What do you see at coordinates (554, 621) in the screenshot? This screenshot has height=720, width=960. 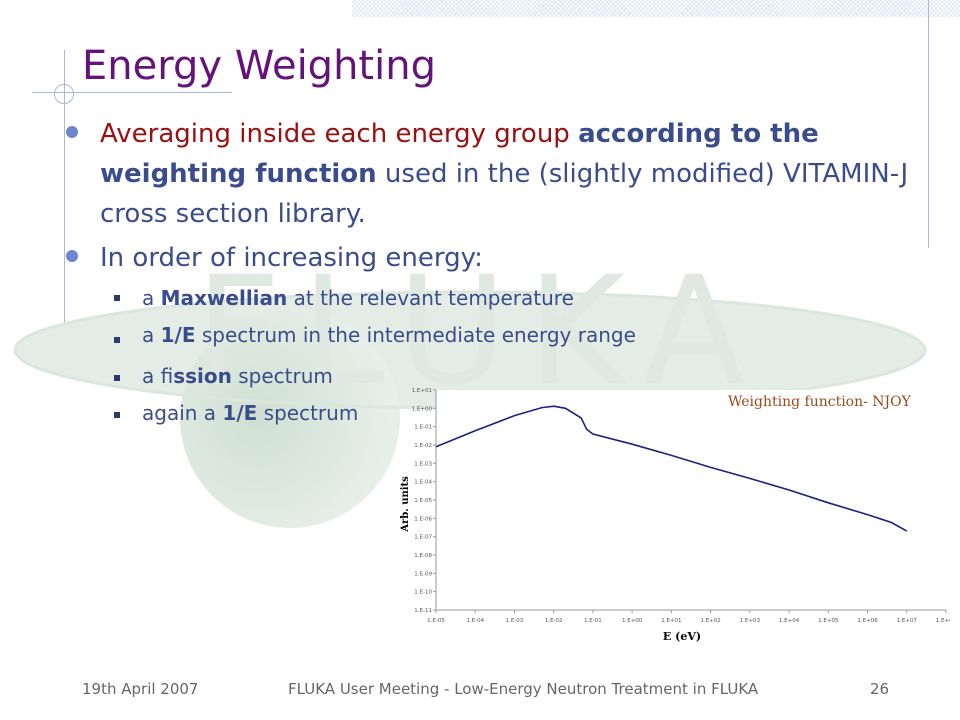 I see `x-tick-label: 1.E-02` at bounding box center [554, 621].